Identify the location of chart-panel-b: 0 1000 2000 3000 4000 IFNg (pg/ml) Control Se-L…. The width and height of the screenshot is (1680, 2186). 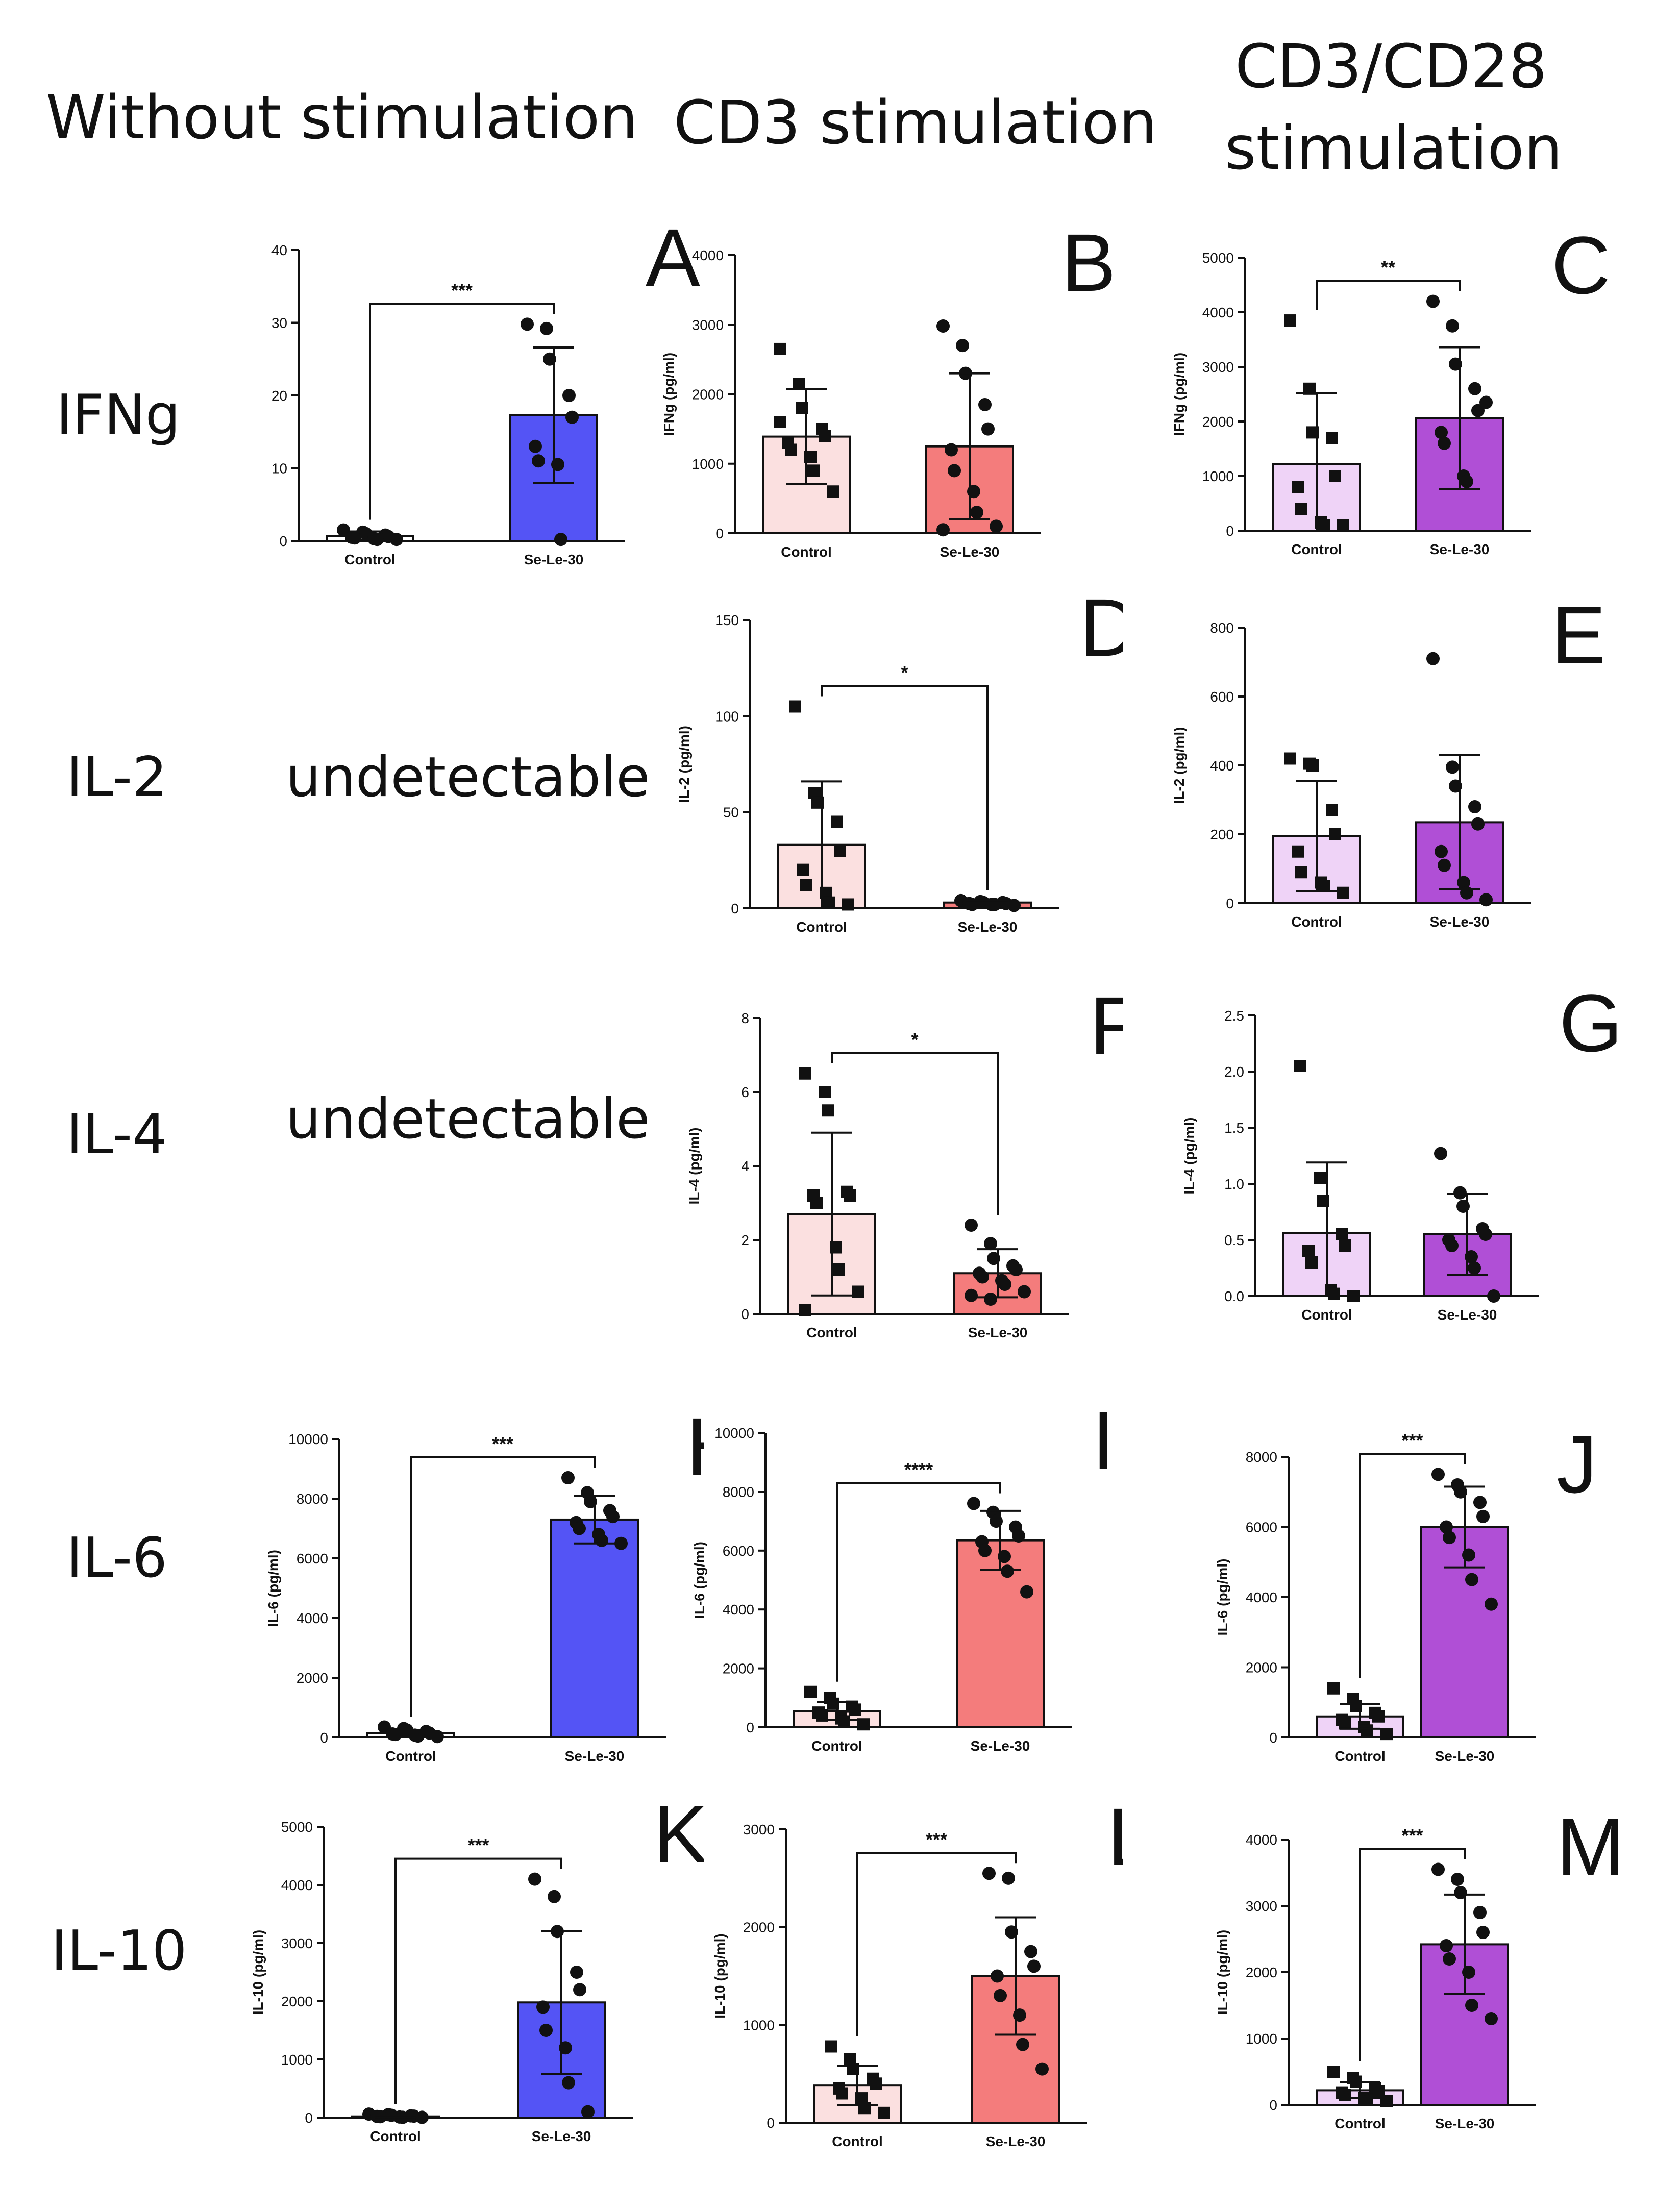
(889, 388).